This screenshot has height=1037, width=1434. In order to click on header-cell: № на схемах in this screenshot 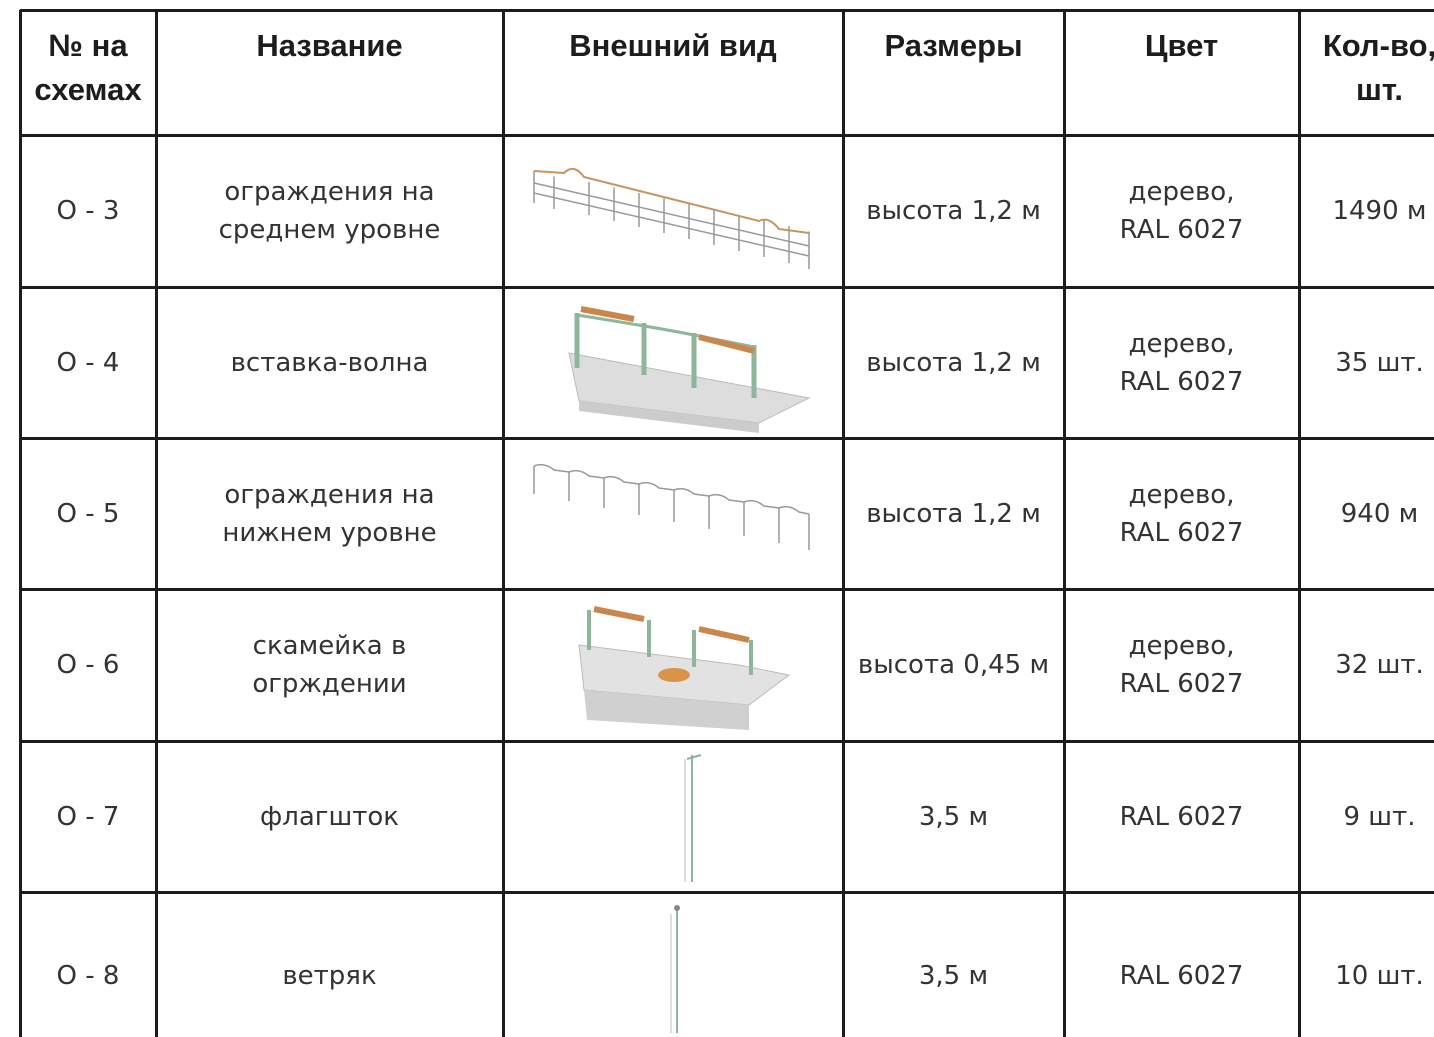, I will do `click(88, 72)`.